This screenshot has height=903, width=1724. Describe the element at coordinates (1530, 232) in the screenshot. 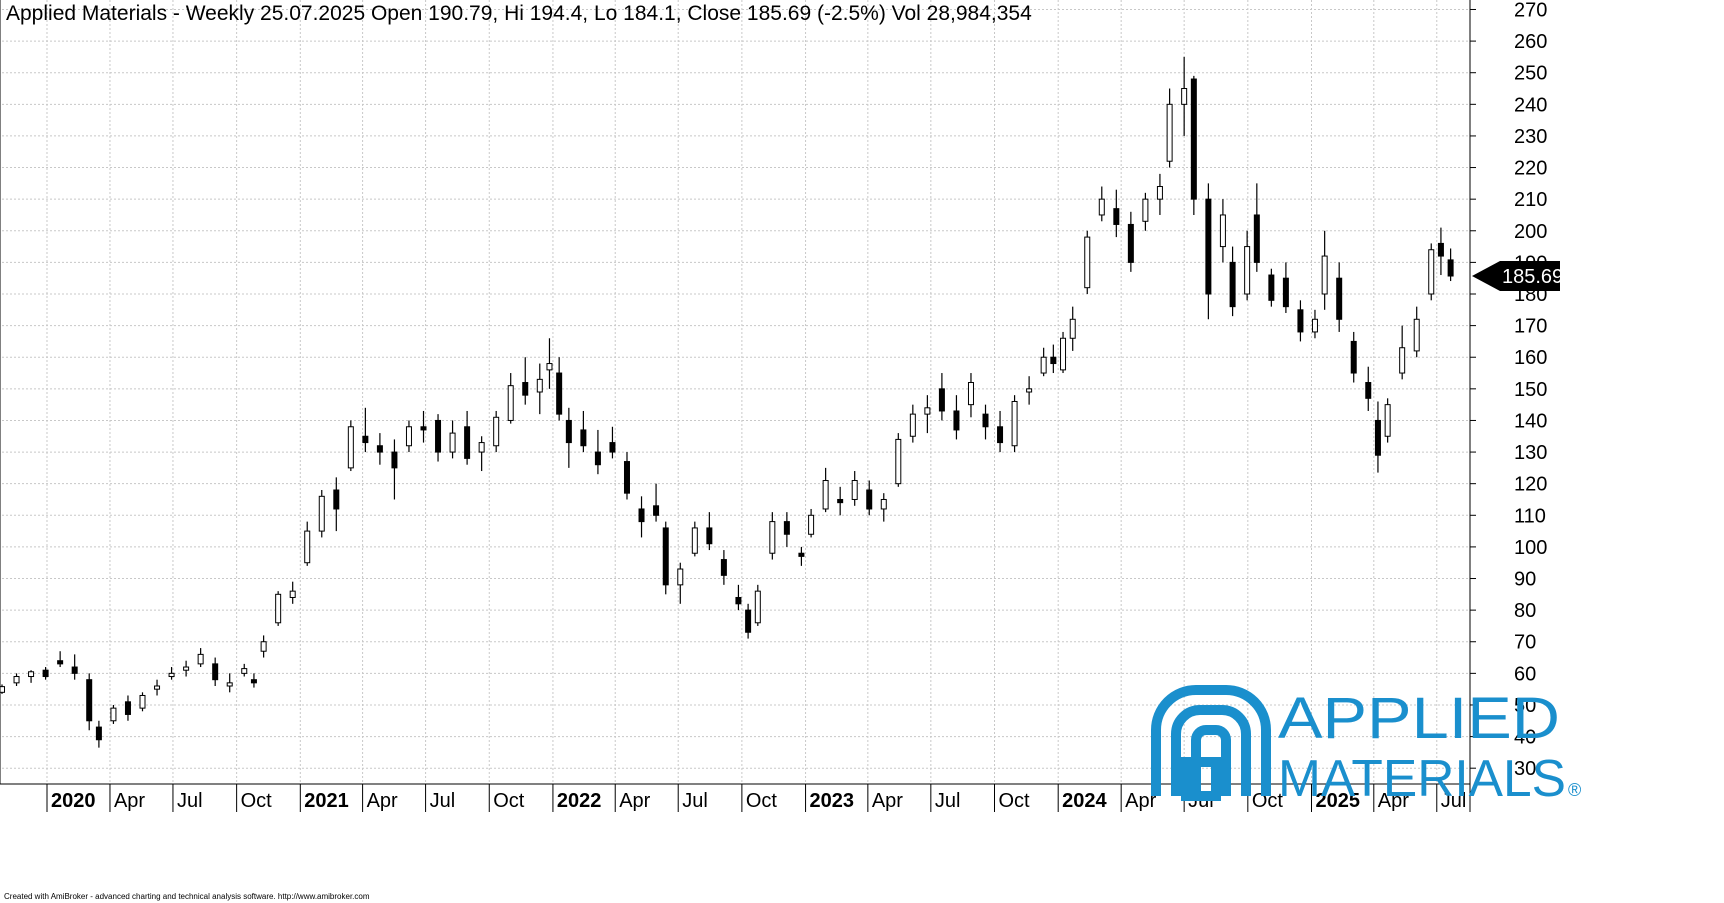

I see `y-tick-label: 200` at that location.